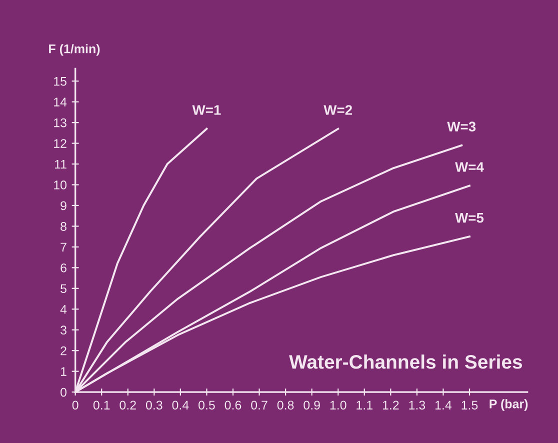 This screenshot has height=443, width=558. Describe the element at coordinates (63, 392) in the screenshot. I see `y-tick-label: 0` at that location.